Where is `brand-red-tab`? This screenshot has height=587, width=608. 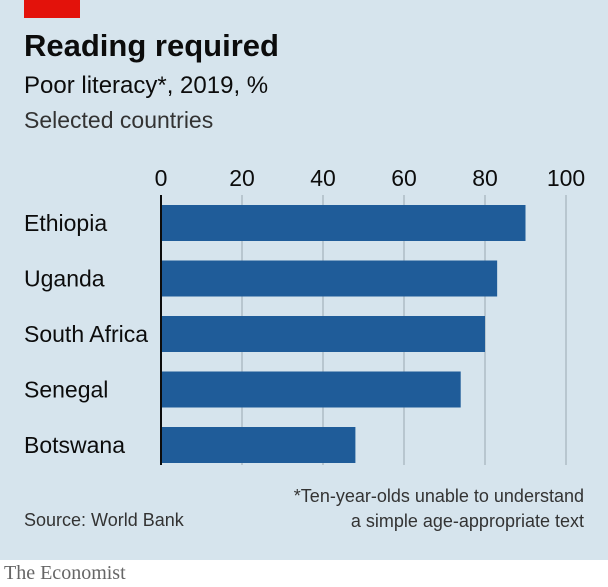
brand-red-tab is located at coordinates (52, 9).